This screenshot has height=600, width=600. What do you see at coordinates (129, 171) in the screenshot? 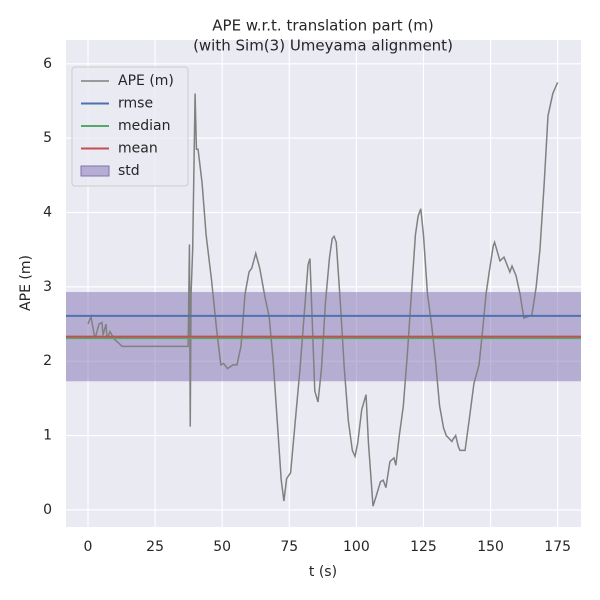
I see `legend-label: std` at bounding box center [129, 171].